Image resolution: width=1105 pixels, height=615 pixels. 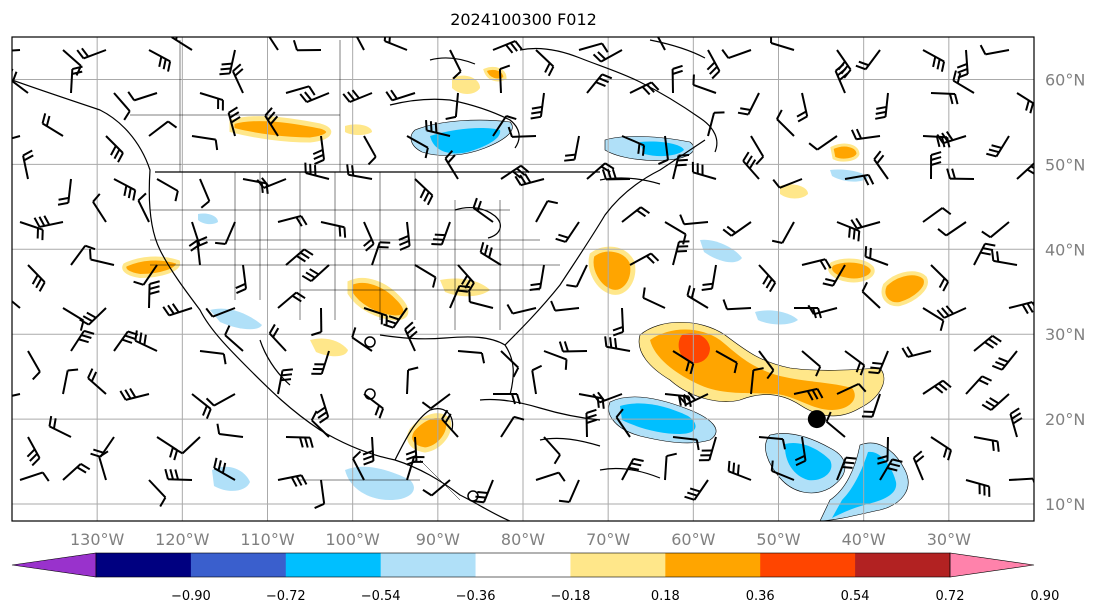 I want to click on contour-negative-mid, so click(x=721, y=251).